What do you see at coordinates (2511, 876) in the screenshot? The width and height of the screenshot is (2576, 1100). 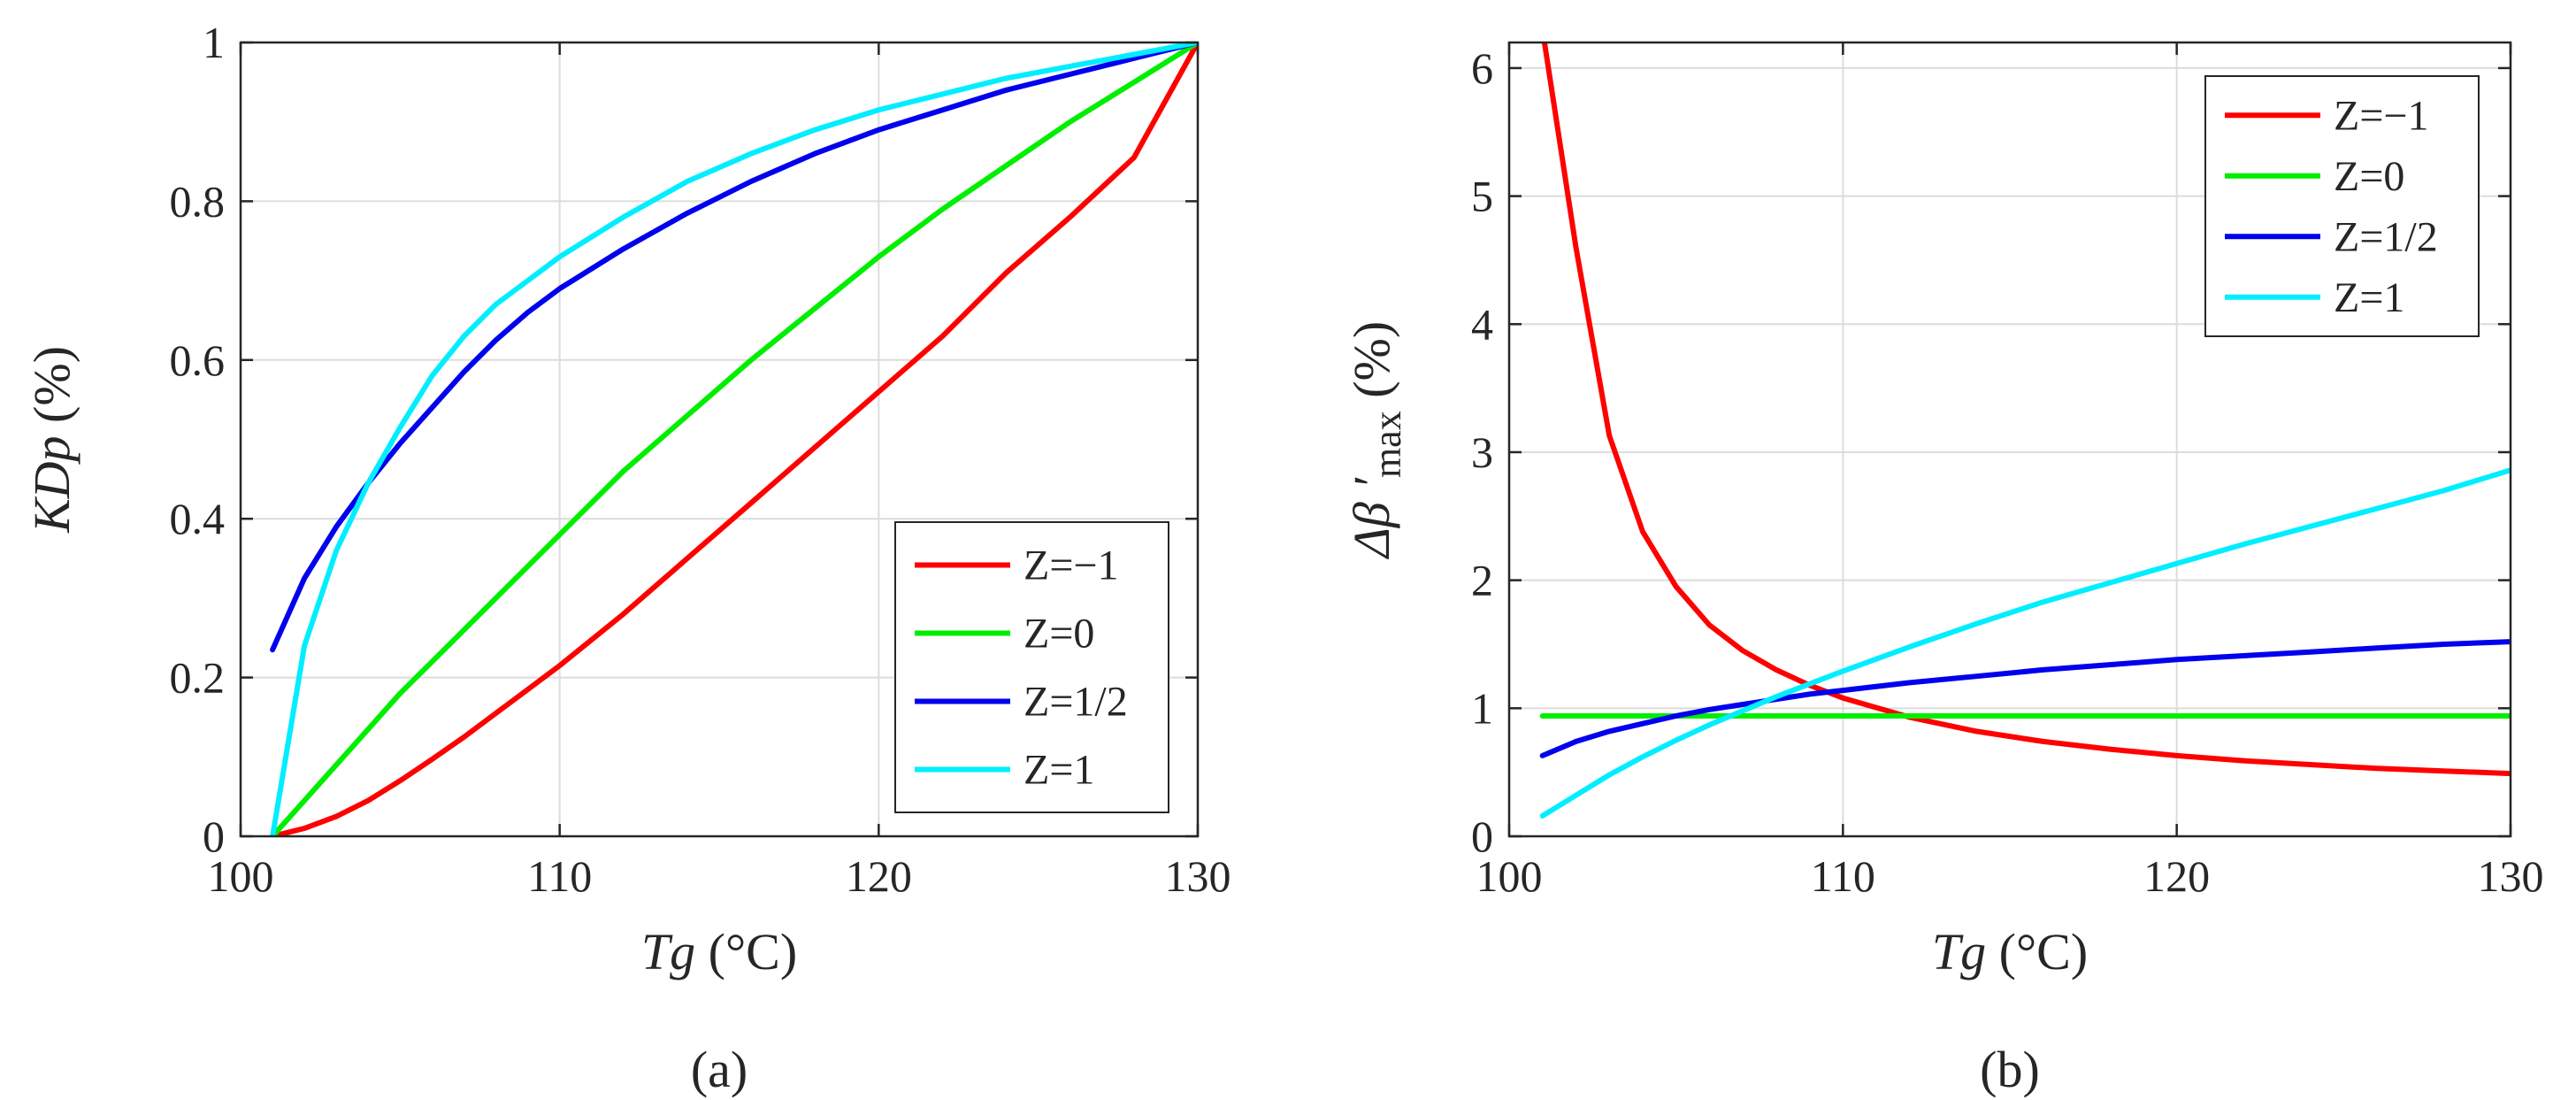 I see `x-tick-label-b: 130` at bounding box center [2511, 876].